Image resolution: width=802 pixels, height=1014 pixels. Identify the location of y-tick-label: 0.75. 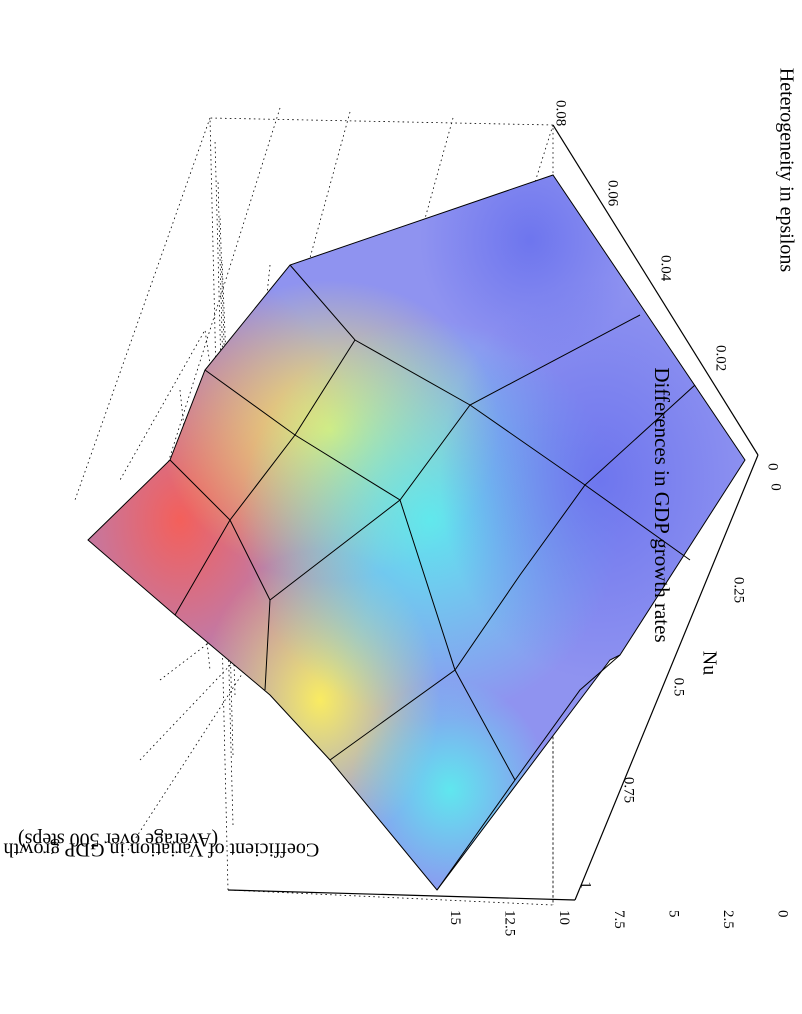
(629, 790).